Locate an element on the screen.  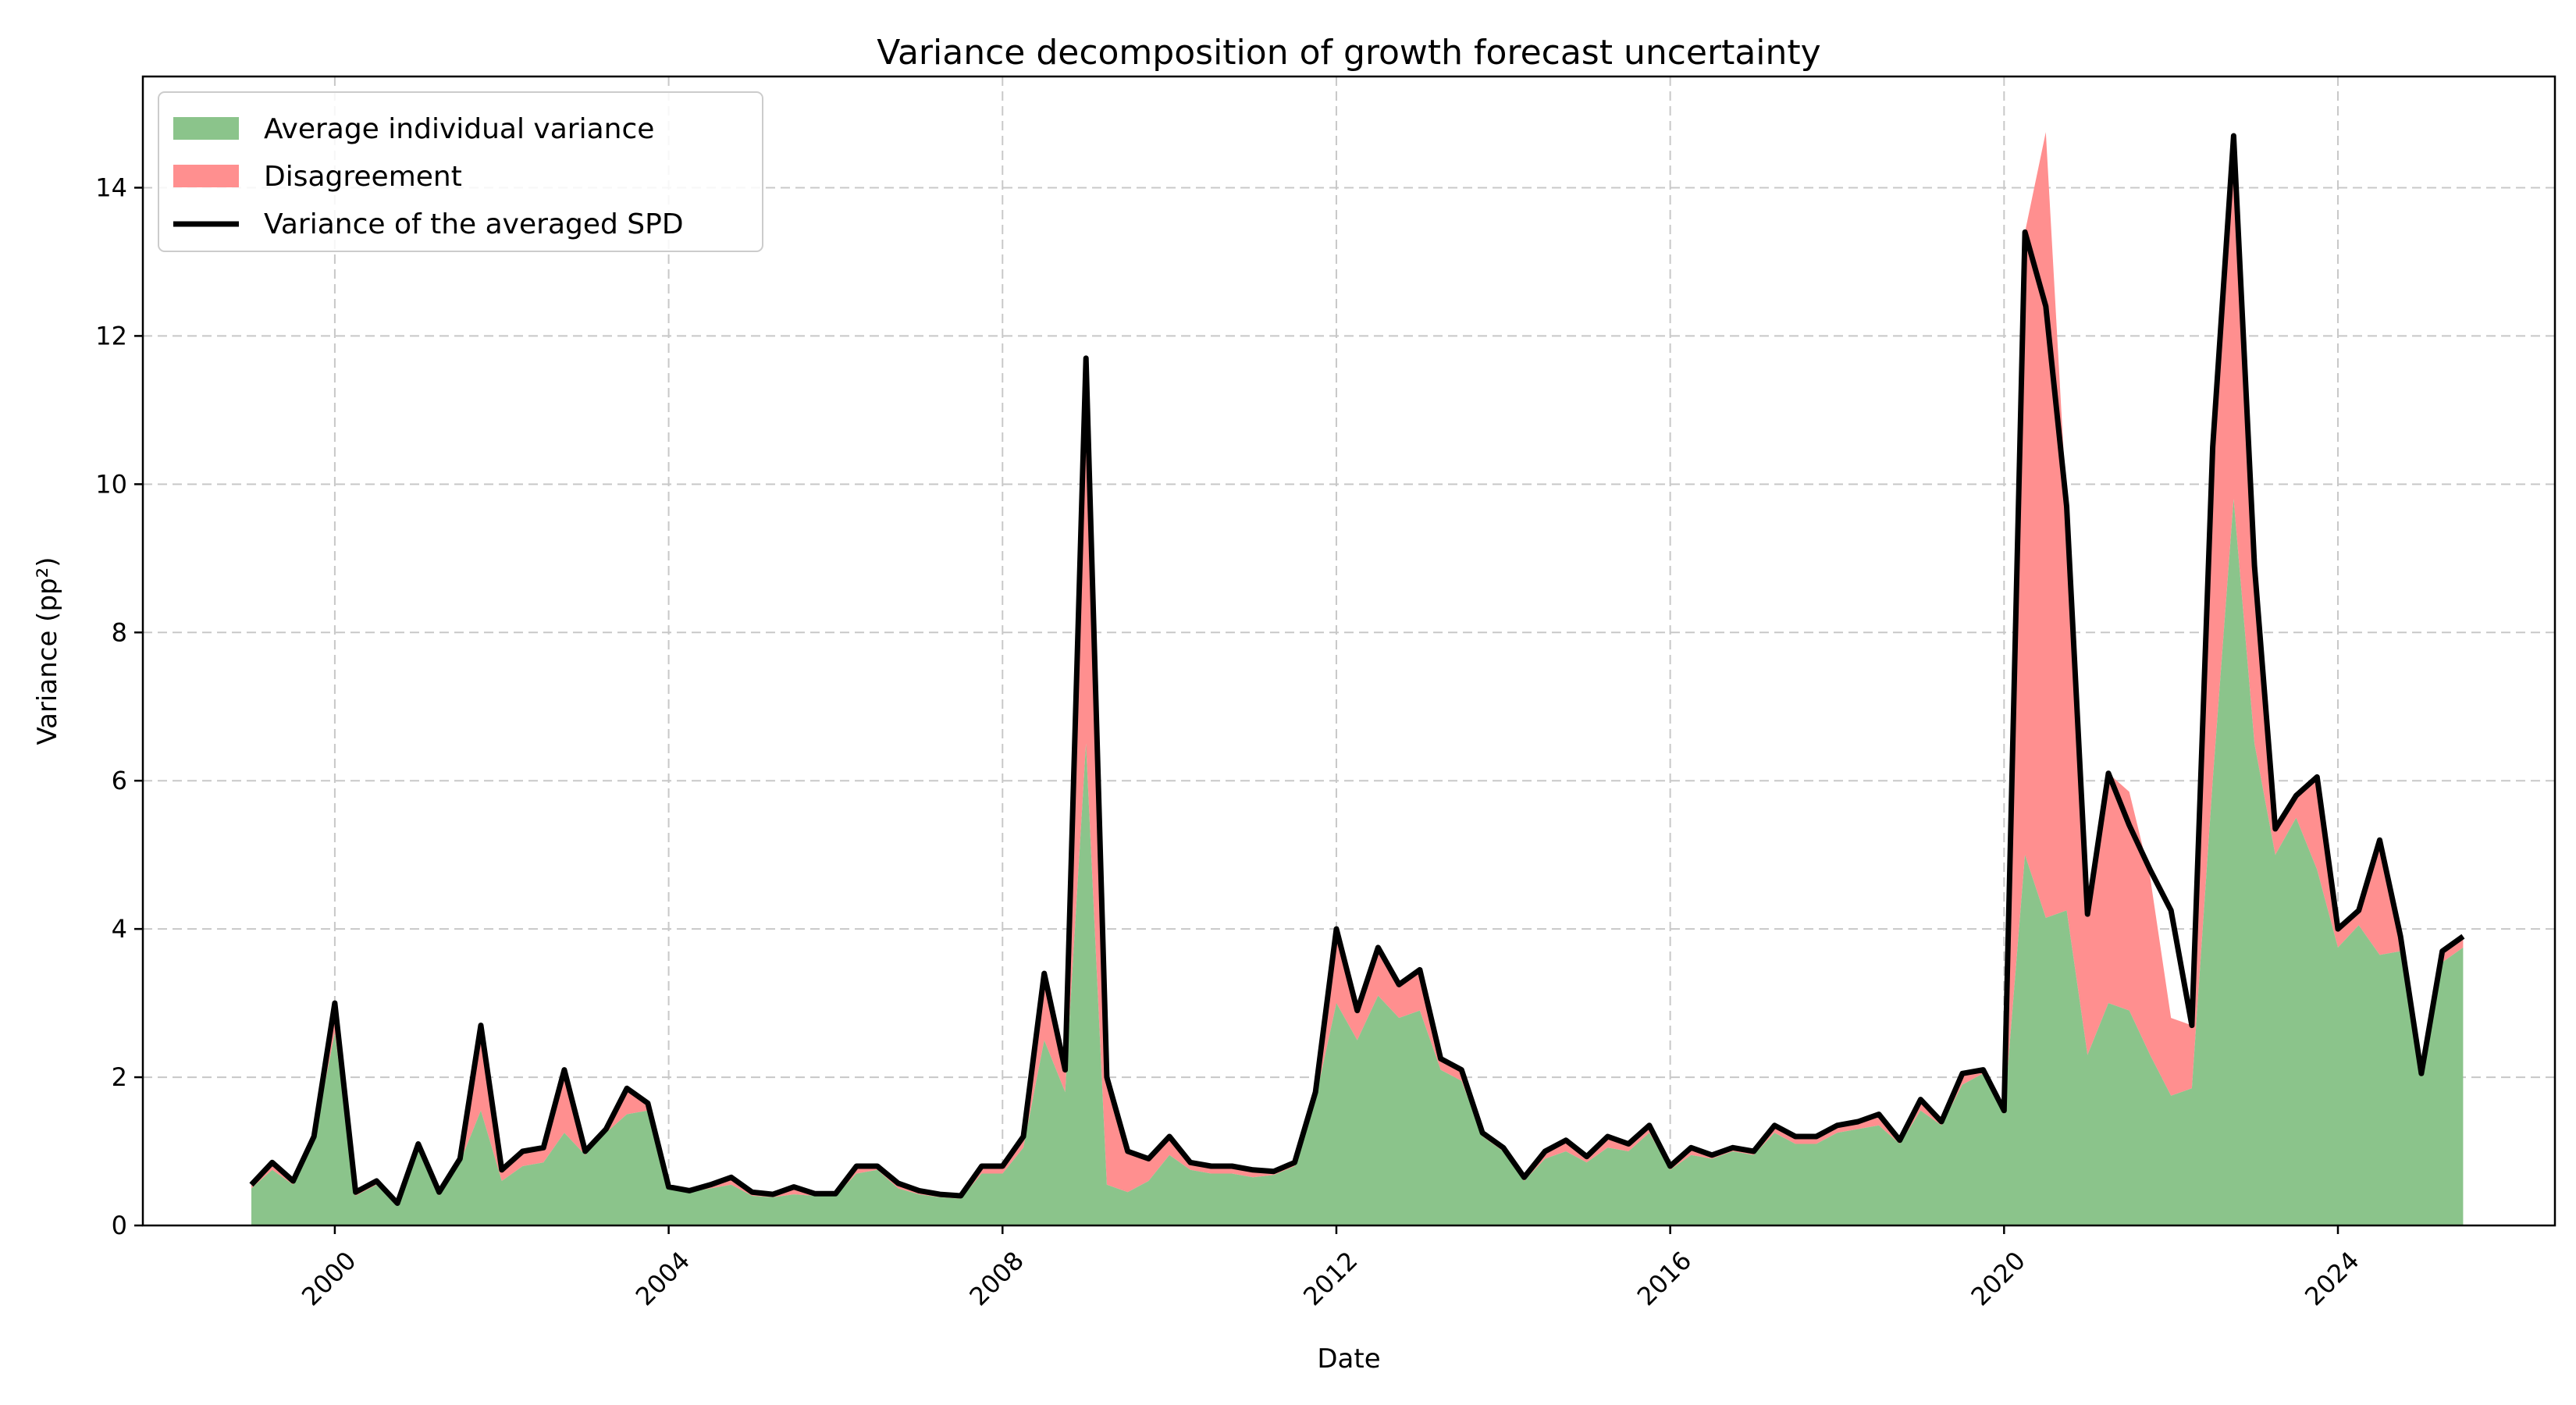
legend-label-total: Variance of the averaged SPD is located at coordinates (474, 224).